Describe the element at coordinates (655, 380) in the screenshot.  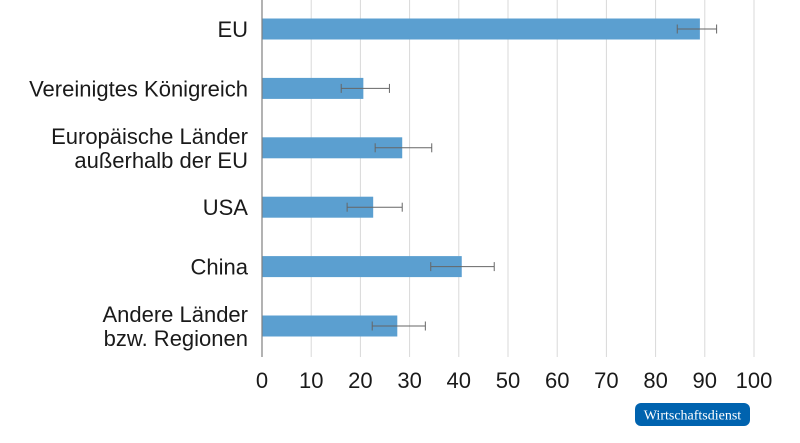
I see `x-tick-label: 80` at that location.